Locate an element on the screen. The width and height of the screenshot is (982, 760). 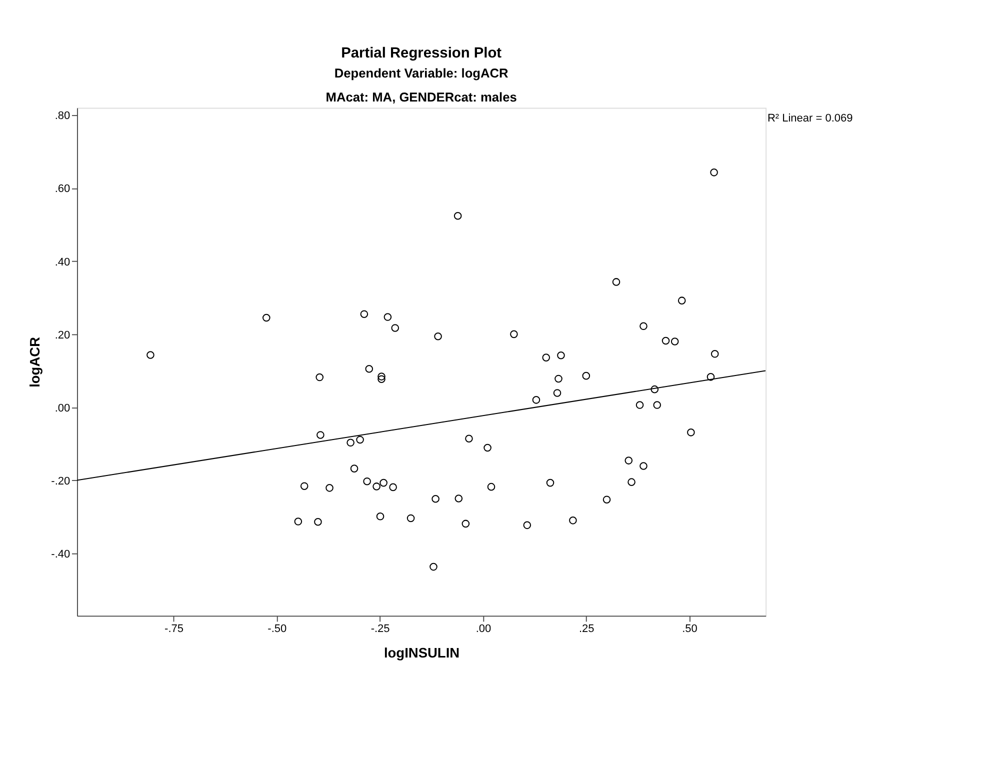
y-tick-label: .80 is located at coordinates (62, 116).